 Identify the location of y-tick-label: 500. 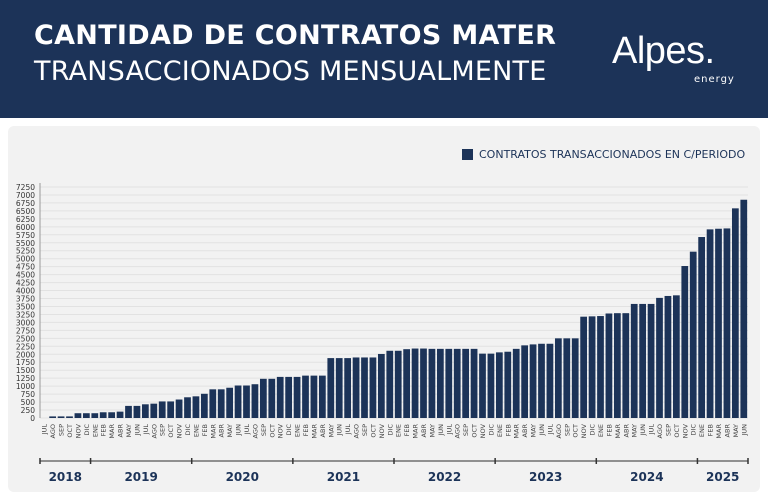
(28, 402).